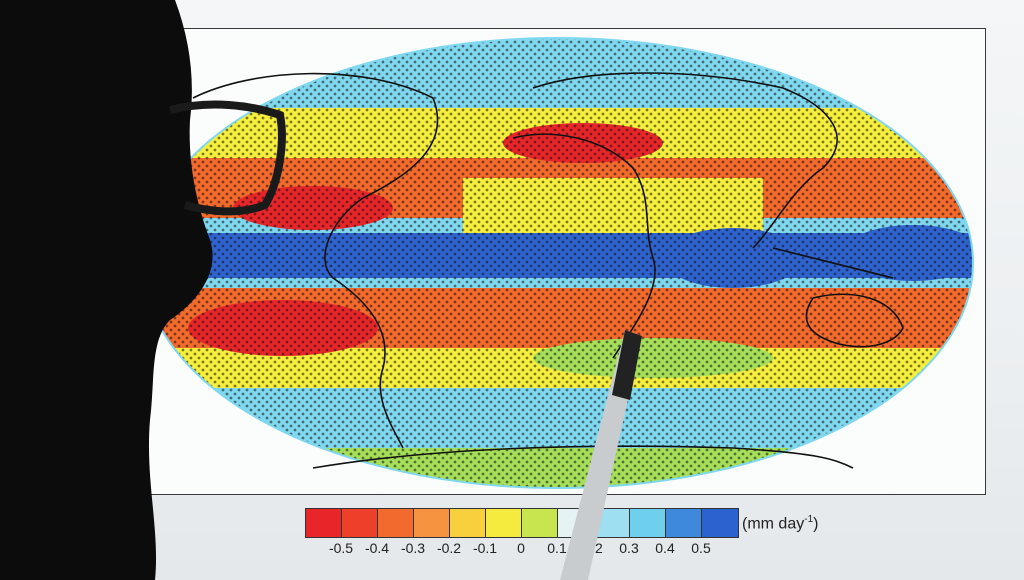 The width and height of the screenshot is (1024, 580). What do you see at coordinates (701, 548) in the screenshot?
I see `legend-tick-label: 0.5` at bounding box center [701, 548].